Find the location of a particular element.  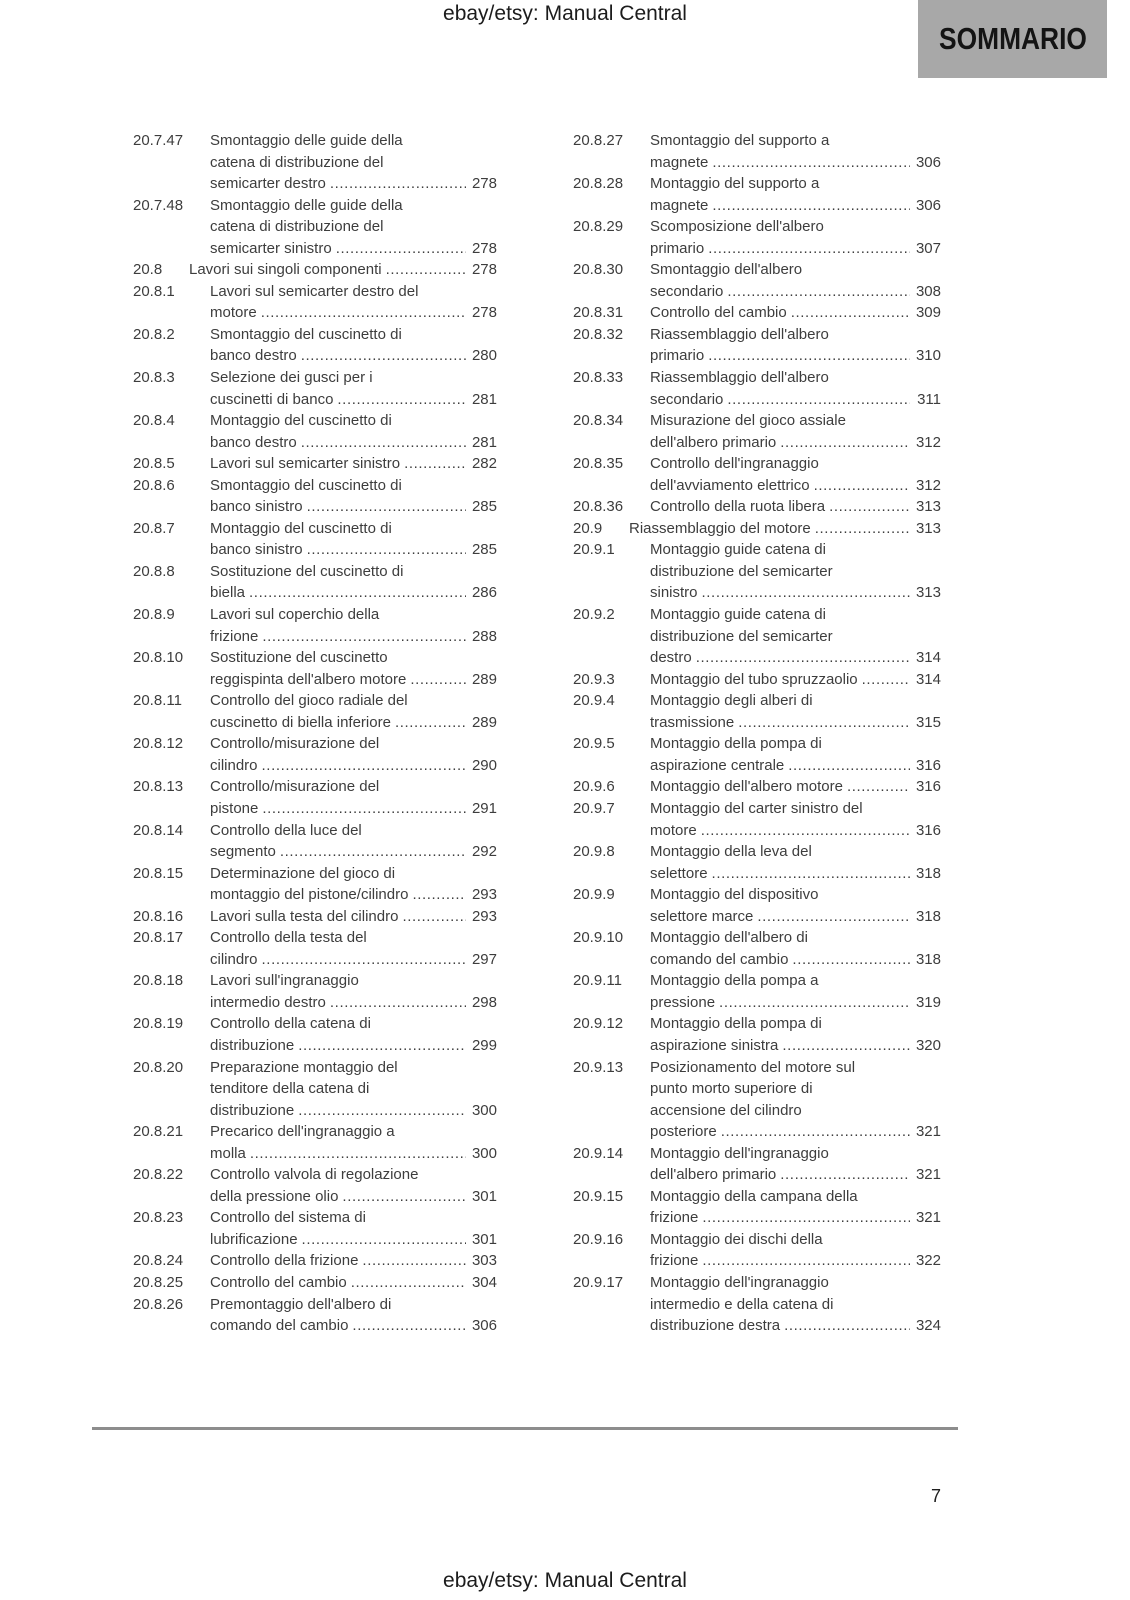

toc-entry-title: Controllo della testa del cilindro 297 is located at coordinates (353, 948).